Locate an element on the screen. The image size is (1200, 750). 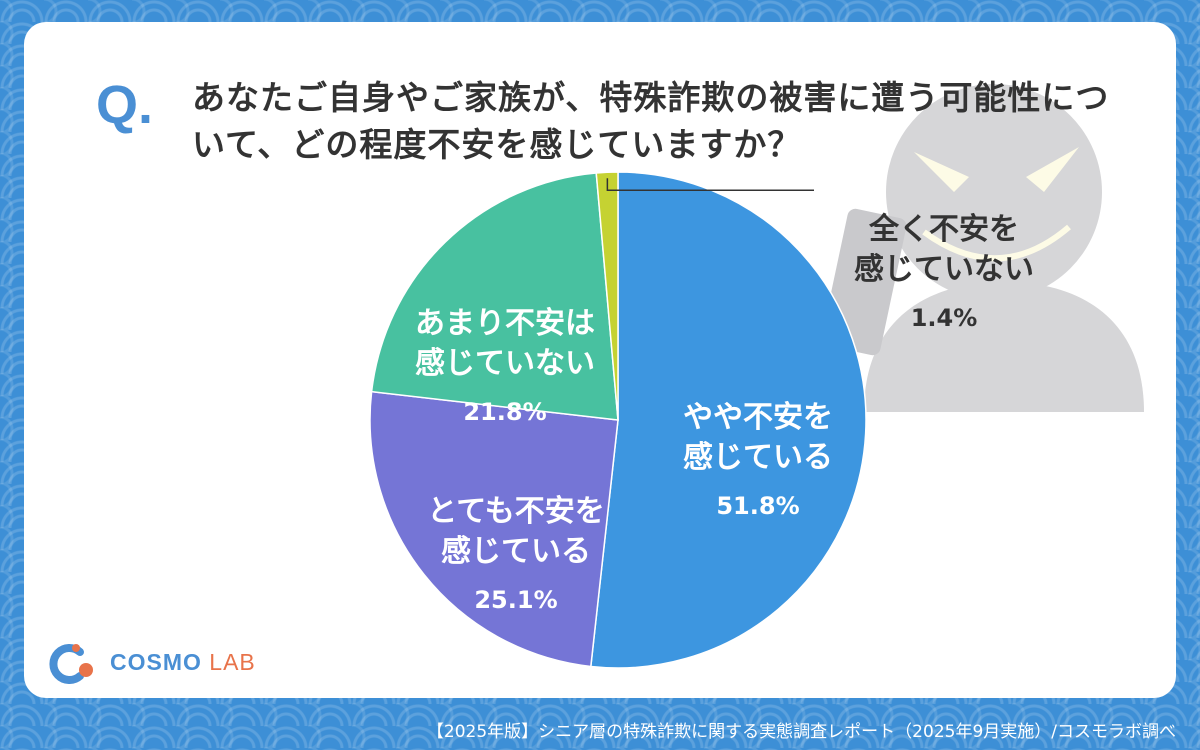
logo: COSMO LAB is located at coordinates (151, 662).